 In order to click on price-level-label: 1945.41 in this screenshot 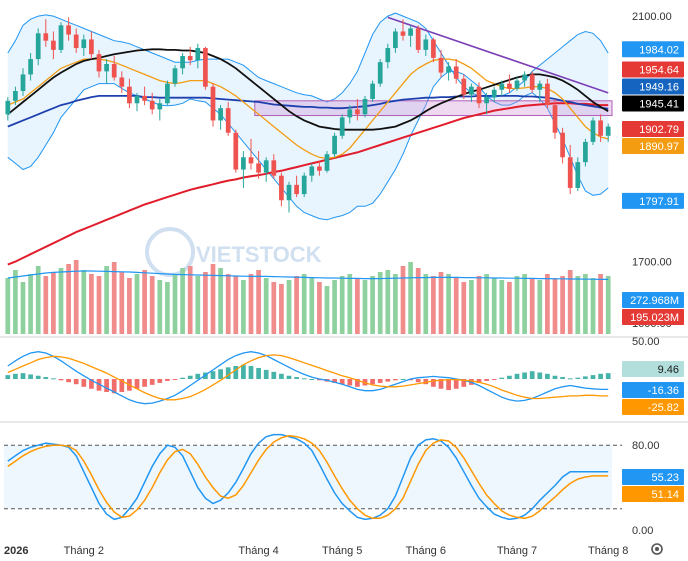, I will do `click(653, 103)`.